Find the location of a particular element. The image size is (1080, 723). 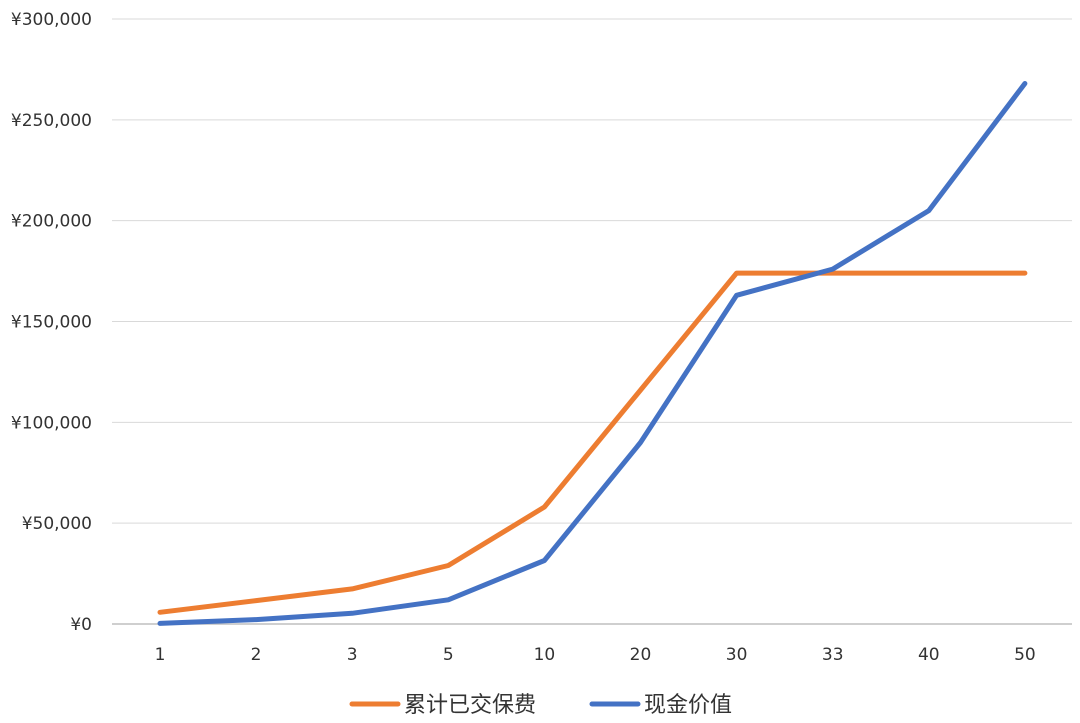

legend: 累计已交保费 现金价值 is located at coordinates (540, 705).